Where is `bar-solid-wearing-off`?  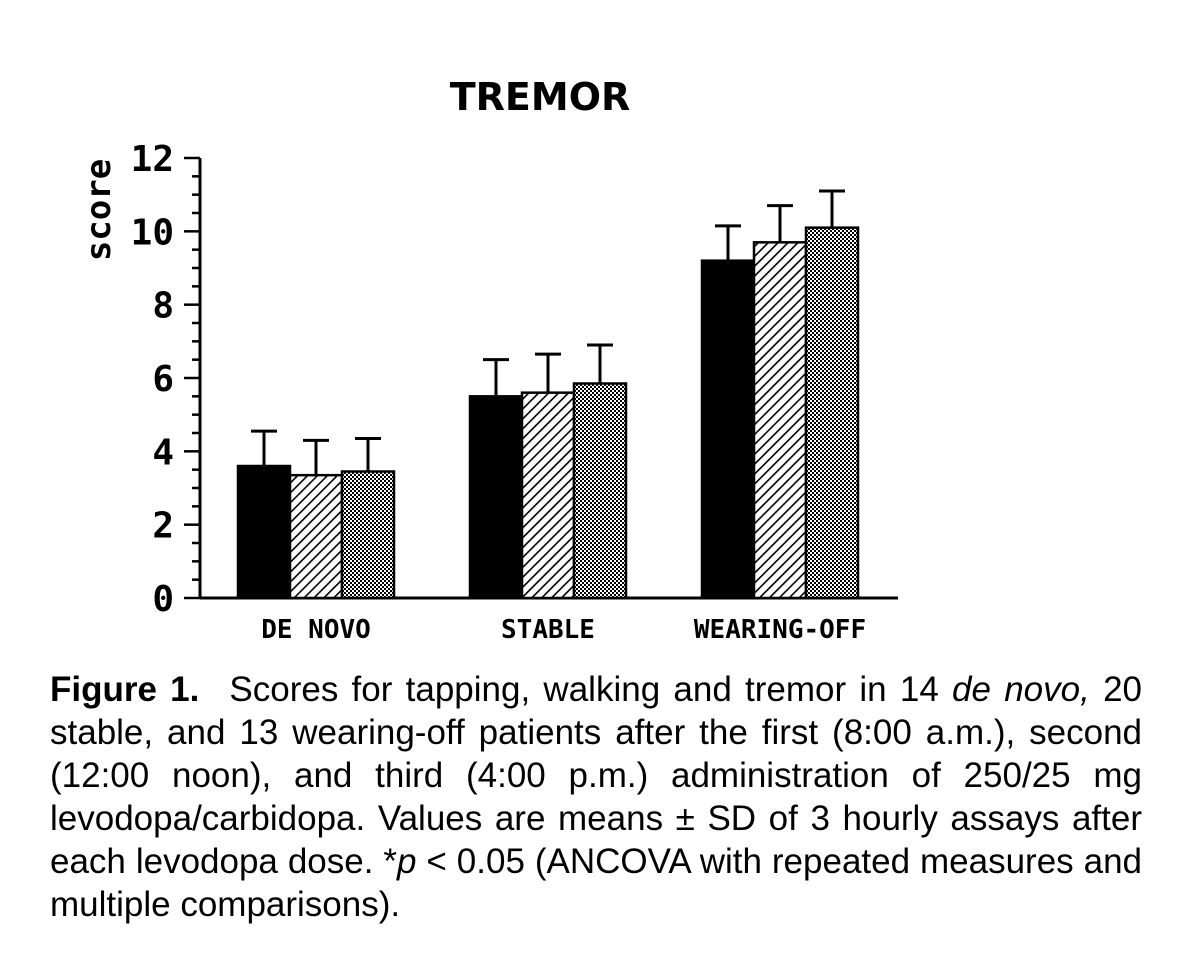 bar-solid-wearing-off is located at coordinates (728, 429).